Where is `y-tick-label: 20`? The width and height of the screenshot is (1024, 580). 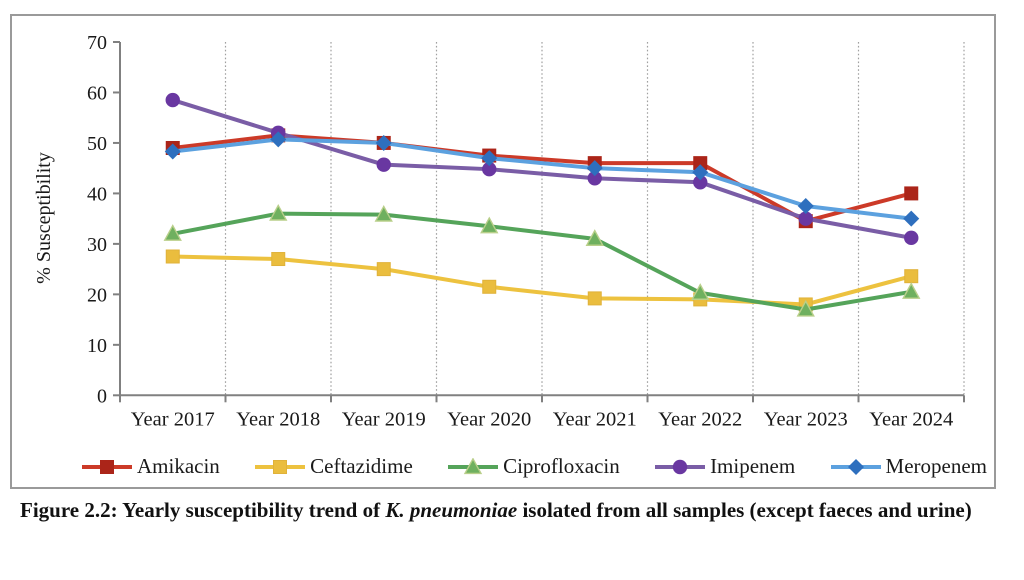 y-tick-label: 20 is located at coordinates (97, 295).